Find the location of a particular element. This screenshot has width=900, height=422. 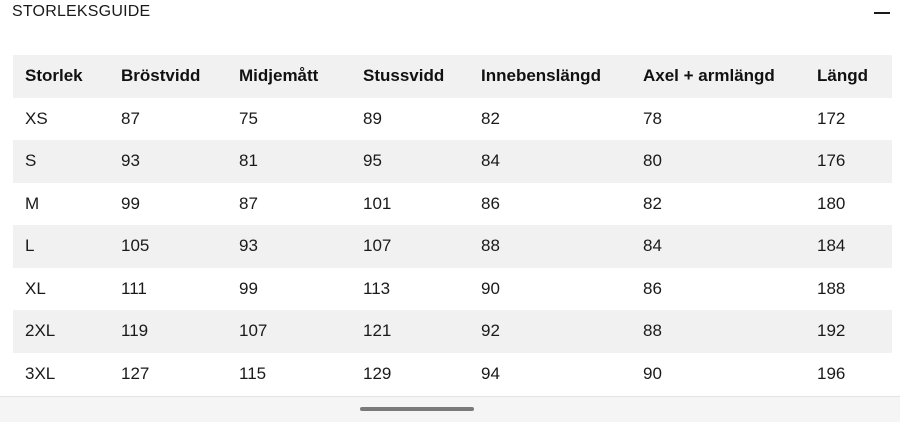

table-row: 3XL 127 115 129 94 90 196 is located at coordinates (452, 373).